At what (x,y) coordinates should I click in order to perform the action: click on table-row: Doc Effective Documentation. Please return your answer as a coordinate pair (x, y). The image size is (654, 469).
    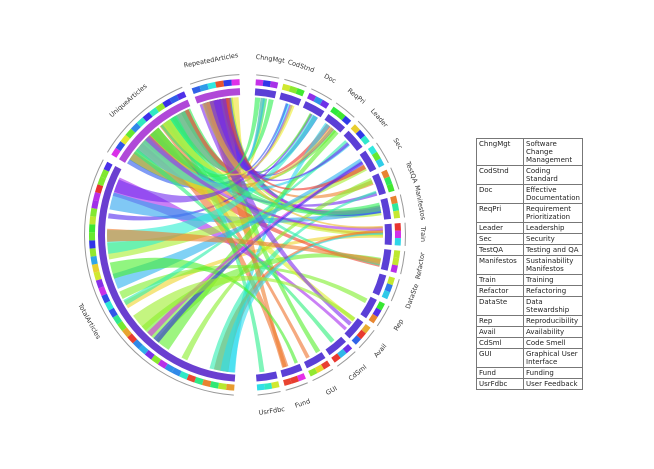
    Looking at the image, I should click on (529, 194).